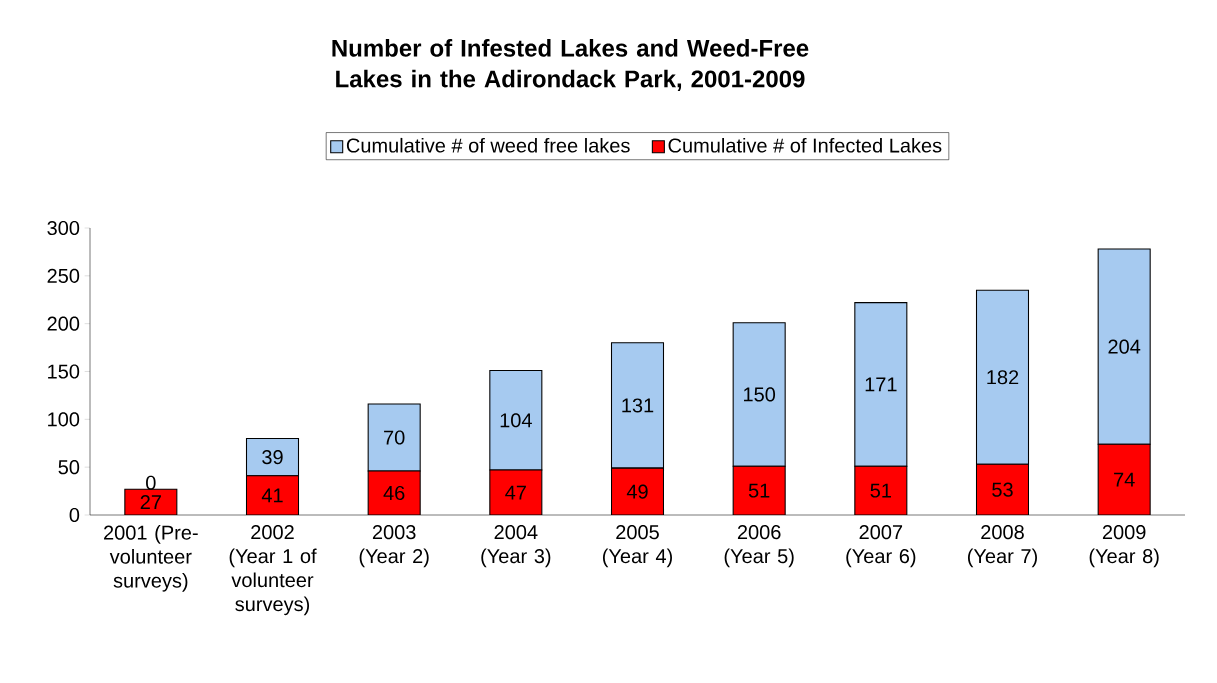 The height and width of the screenshot is (683, 1217). Describe the element at coordinates (570, 65) in the screenshot. I see `chart-title: Number of Infested Lakes and Weed-Free Lakes in the Adirondack Park, 2001-2009` at that location.